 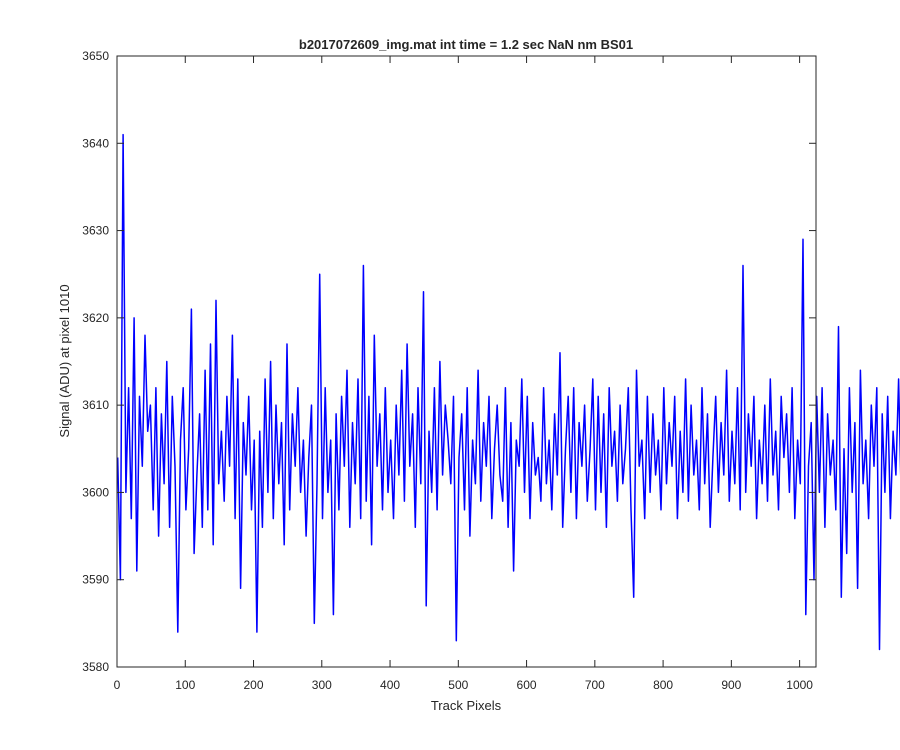 What do you see at coordinates (458, 685) in the screenshot?
I see `x-tick-label: 500` at bounding box center [458, 685].